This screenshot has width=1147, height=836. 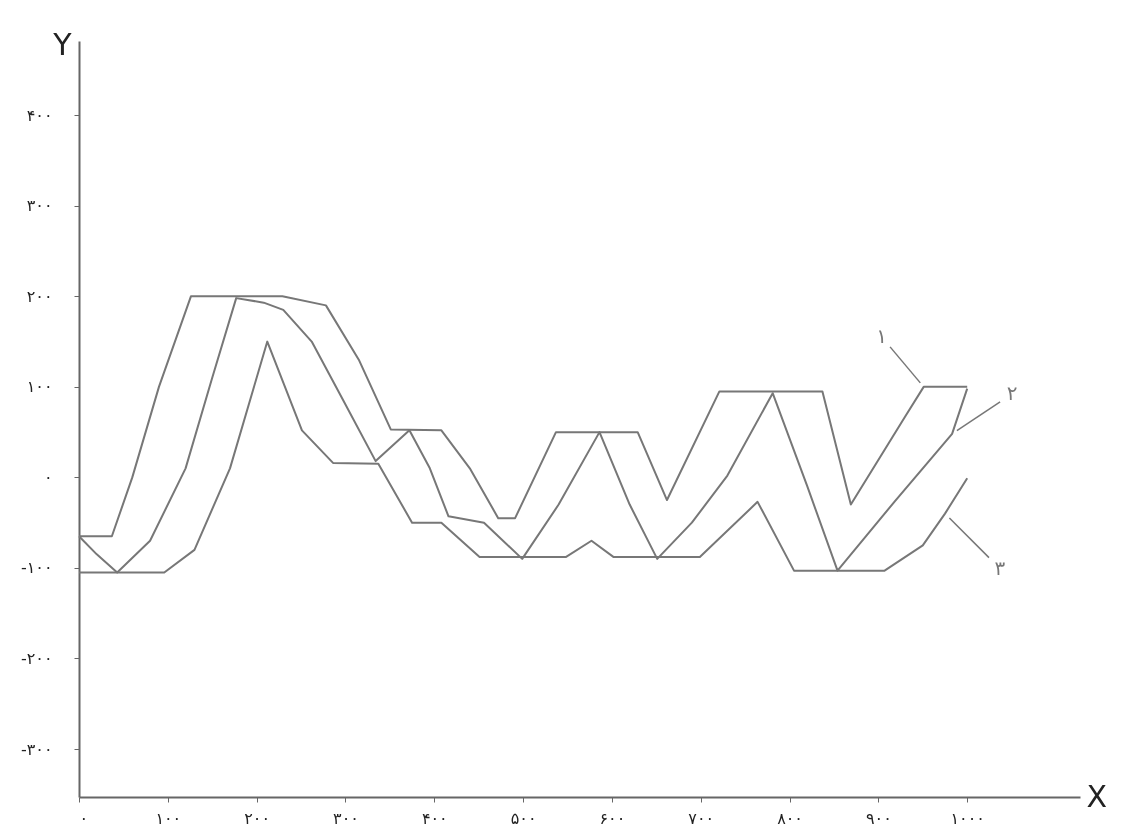 What do you see at coordinates (62, 44) in the screenshot?
I see `y-axis-title: Y` at bounding box center [62, 44].